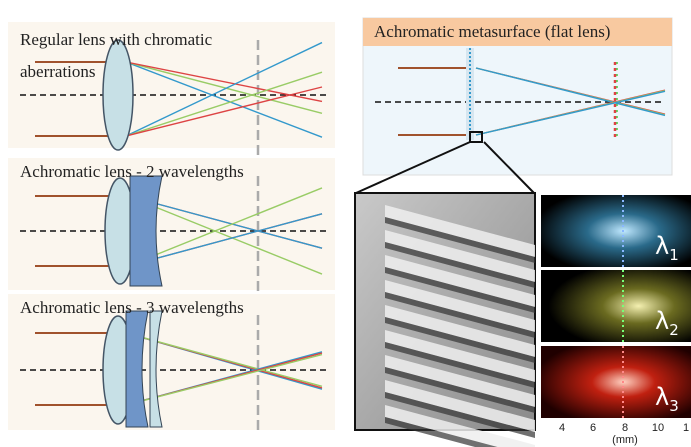 The width and height of the screenshot is (691, 447). I want to click on axis-tick: 10, so click(658, 428).